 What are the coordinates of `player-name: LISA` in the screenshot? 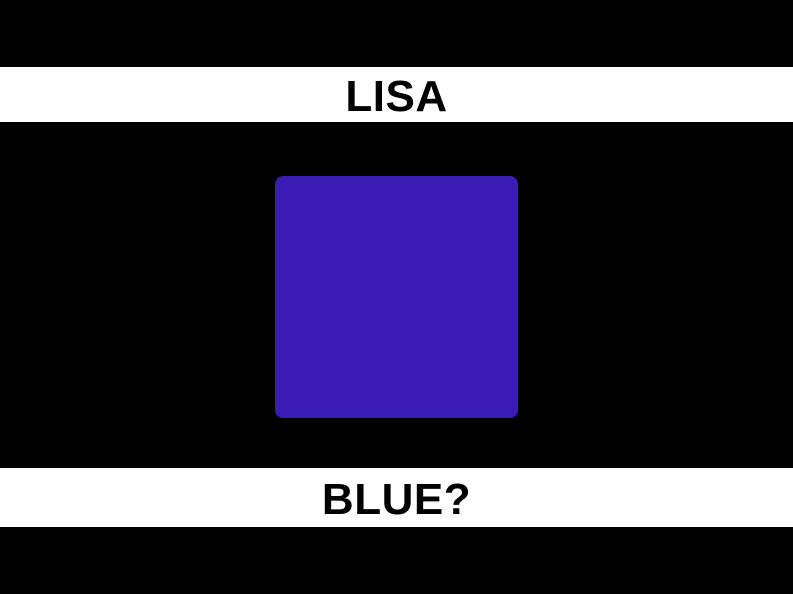 It's located at (396, 96).